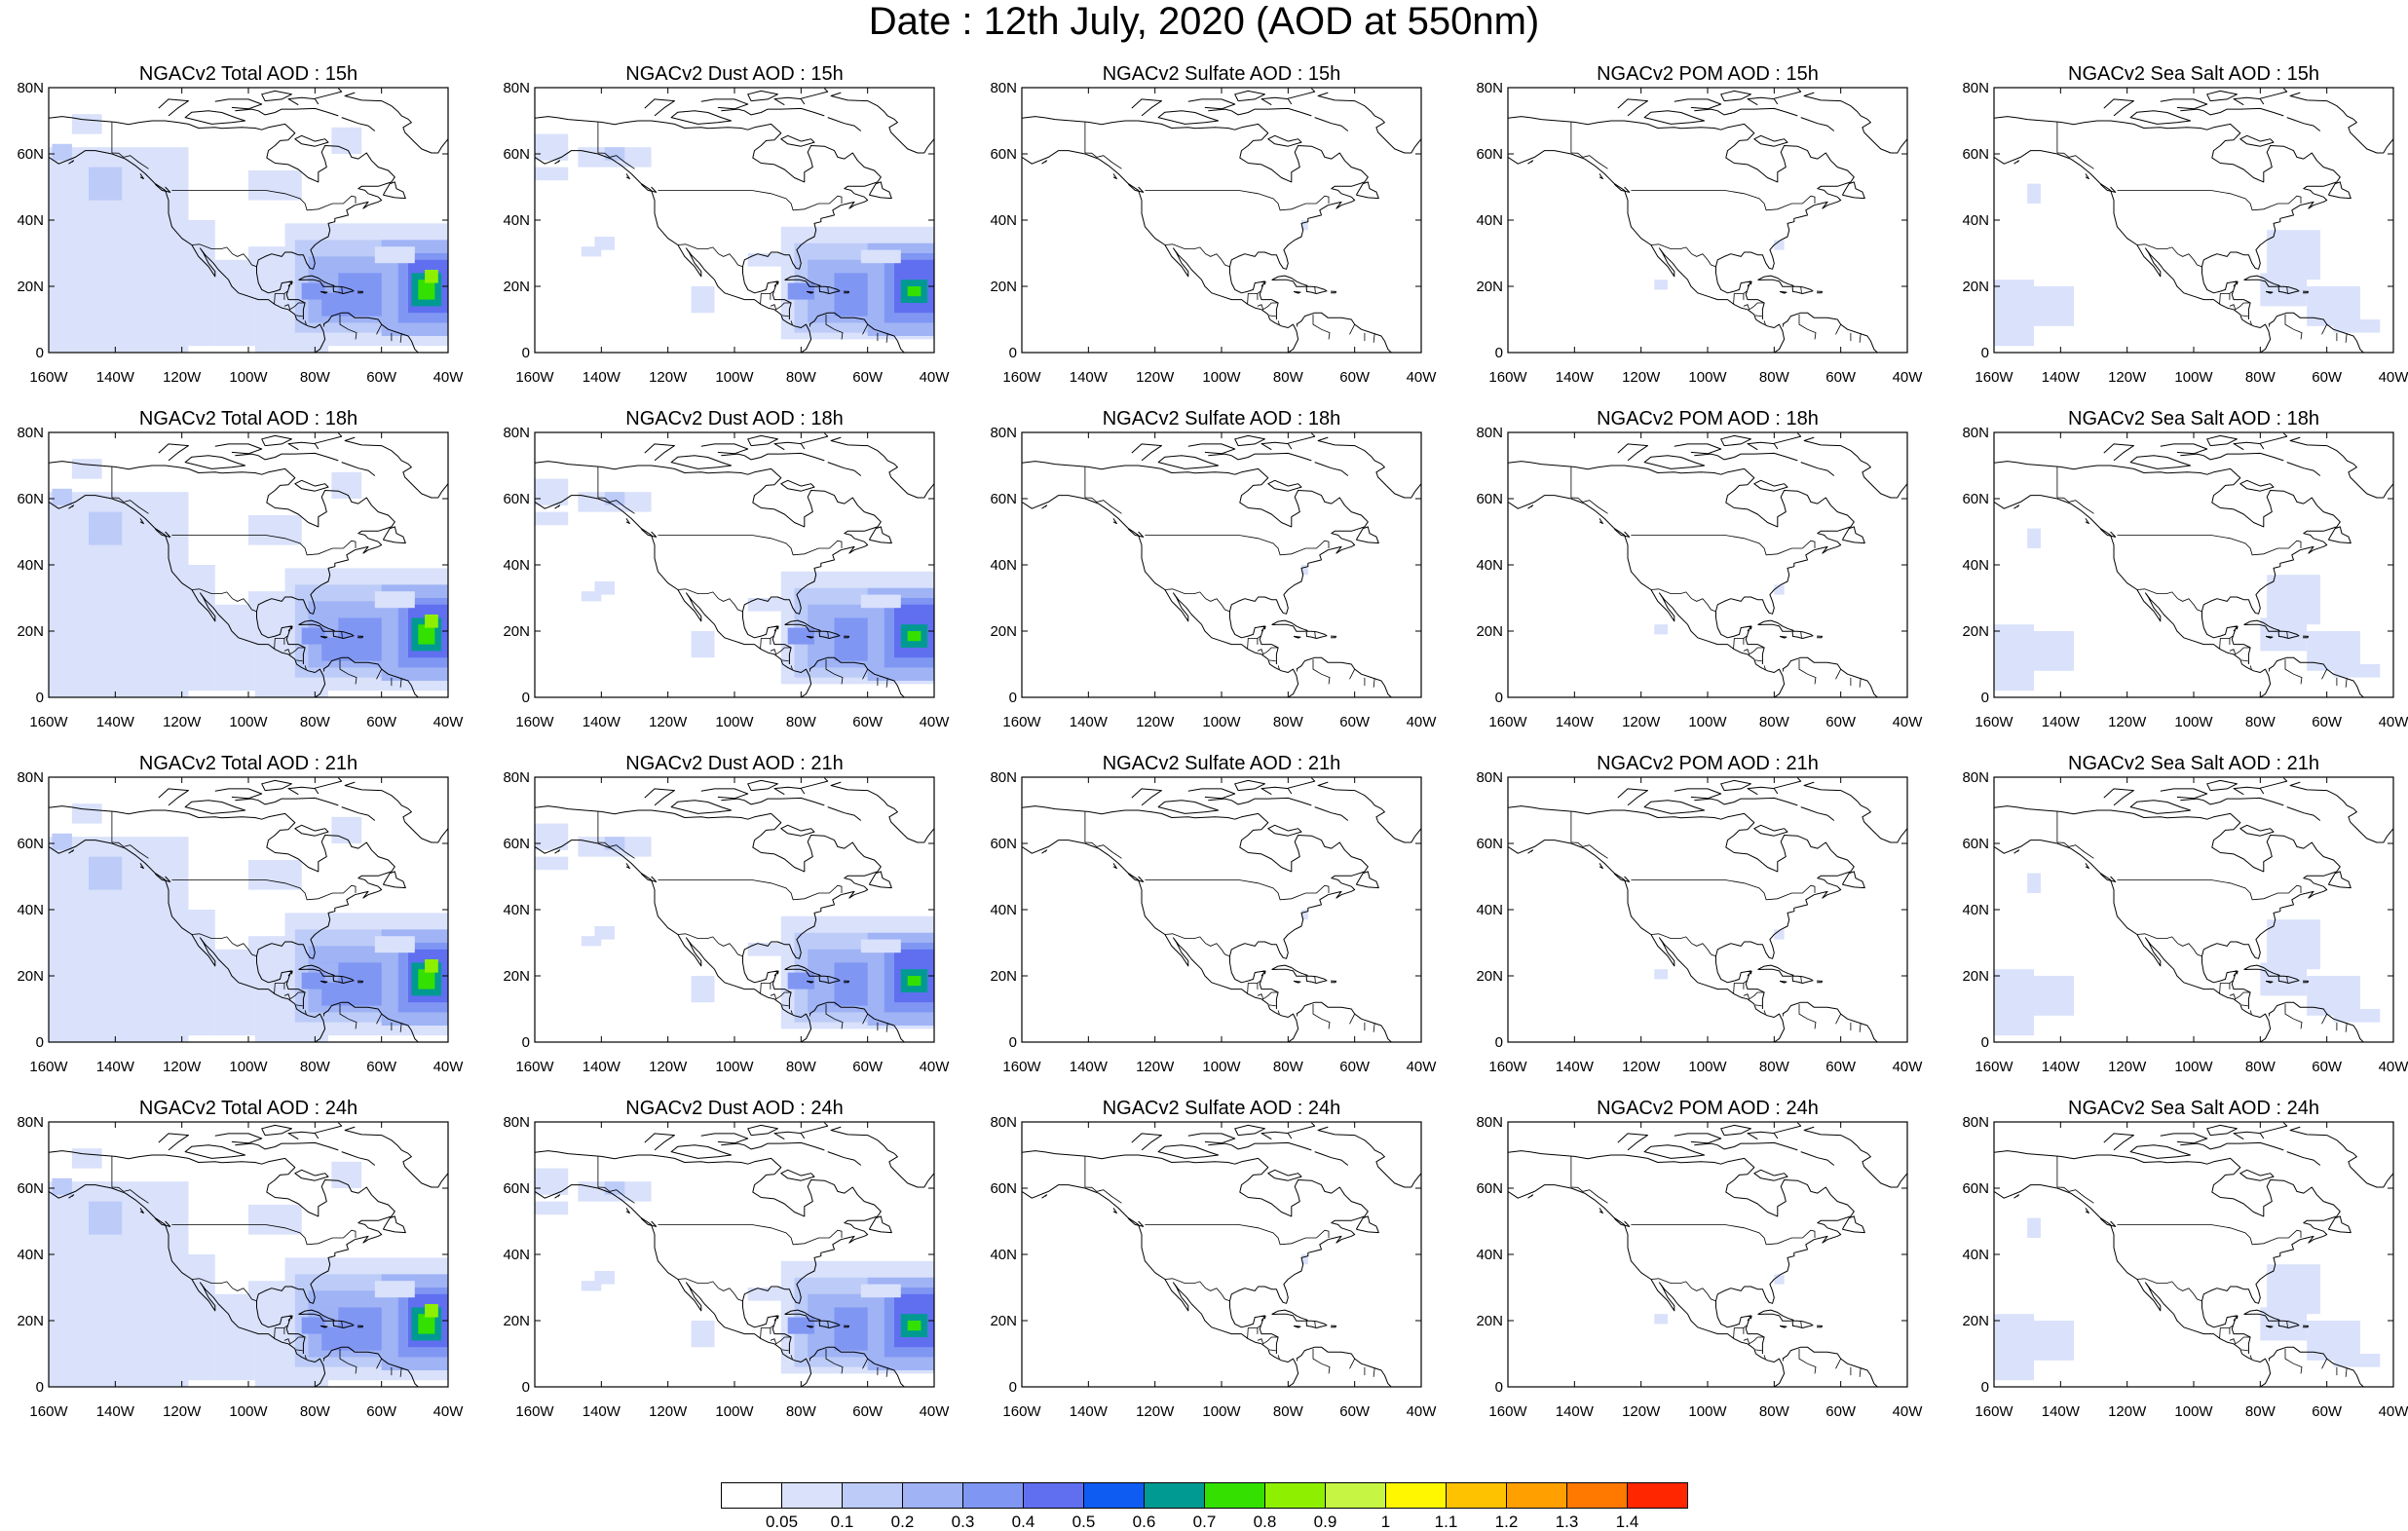  I want to click on coastlines, so click(1221, 1254).